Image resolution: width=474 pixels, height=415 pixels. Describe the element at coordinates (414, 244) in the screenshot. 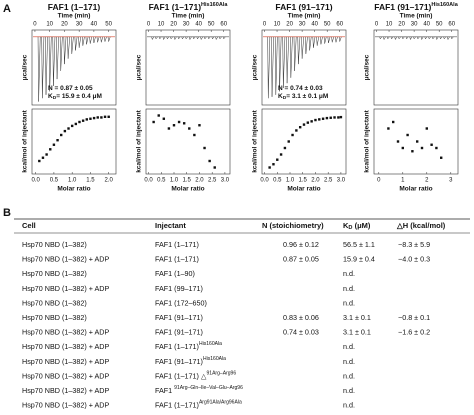

I see `table-cell: −8.3 ± 5.9` at that location.